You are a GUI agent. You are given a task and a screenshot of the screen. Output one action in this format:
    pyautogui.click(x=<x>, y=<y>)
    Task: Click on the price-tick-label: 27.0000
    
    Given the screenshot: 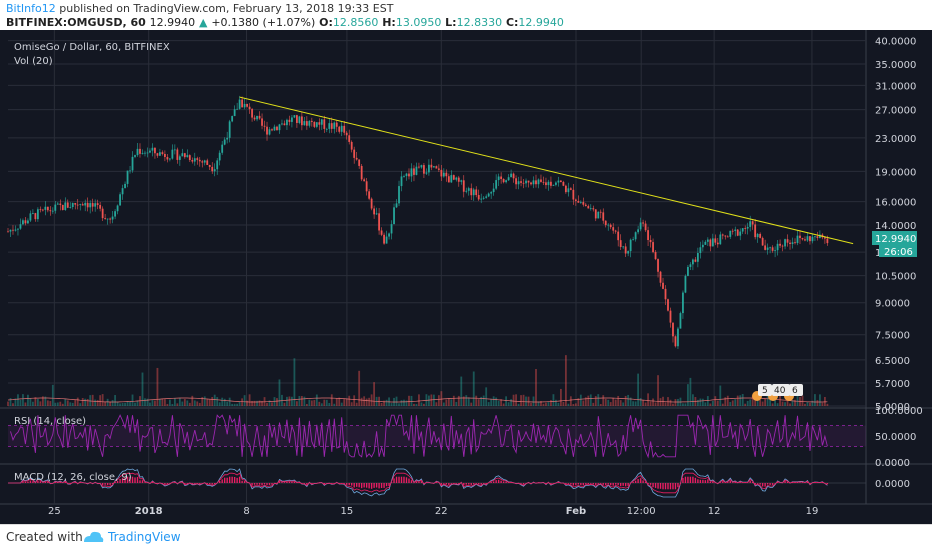 What is the action you would take?
    pyautogui.click(x=895, y=111)
    